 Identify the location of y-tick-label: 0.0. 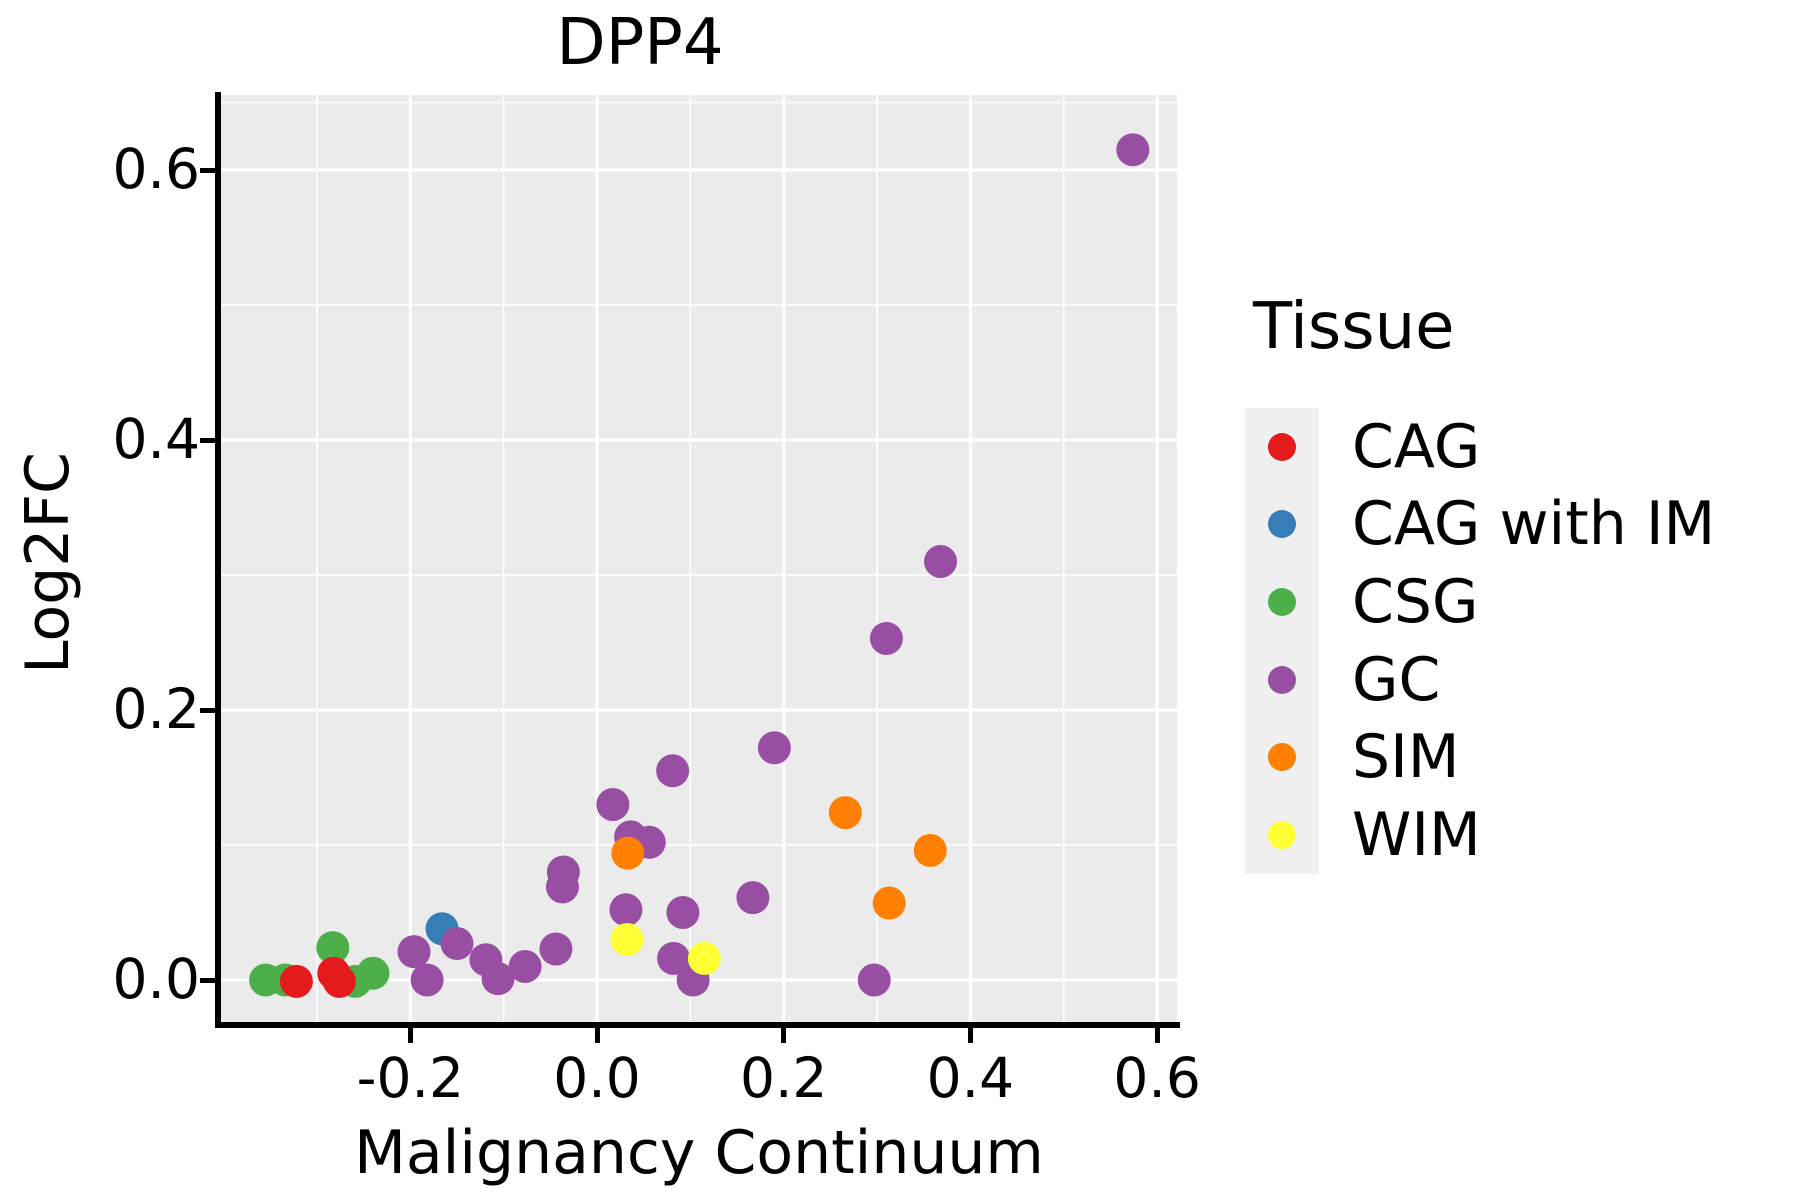
(156, 979).